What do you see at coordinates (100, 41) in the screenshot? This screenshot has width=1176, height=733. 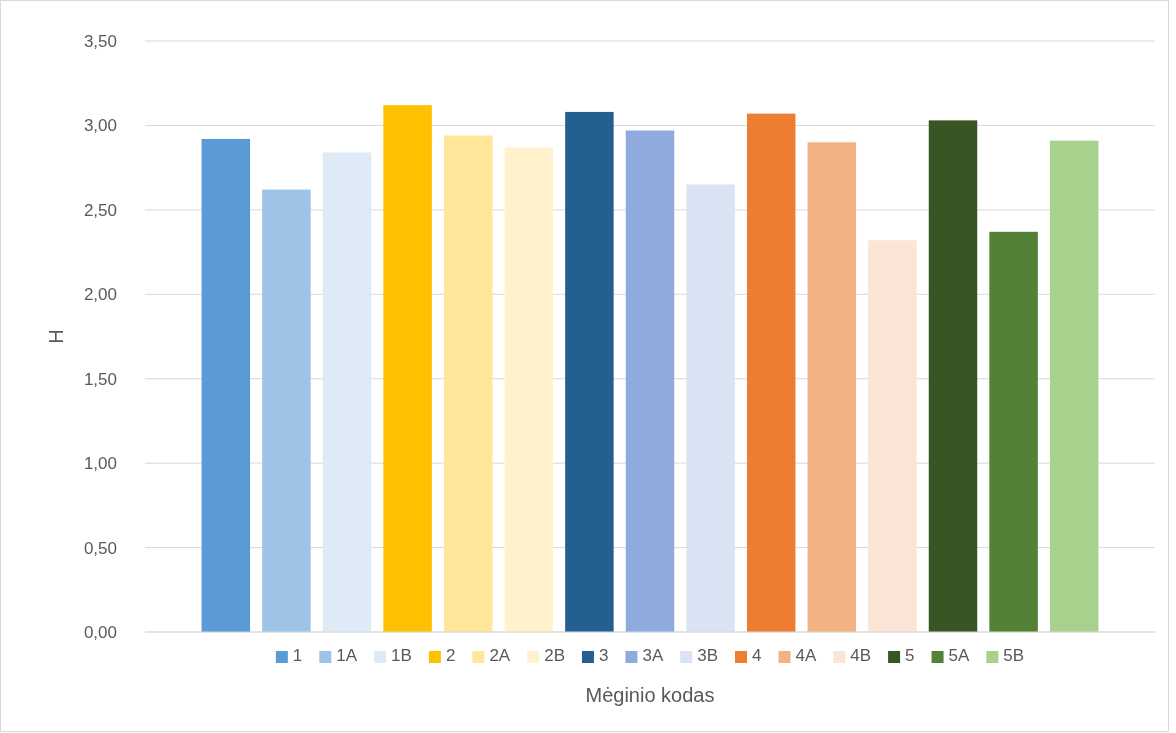 I see `y-tick-label: 3,50` at bounding box center [100, 41].